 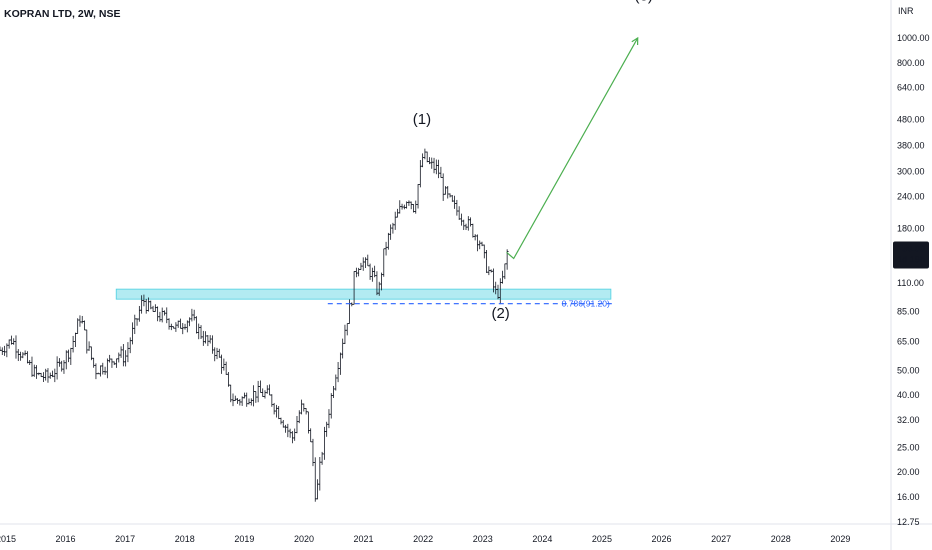 What do you see at coordinates (911, 88) in the screenshot?
I see `y-tick-label: 640.00` at bounding box center [911, 88].